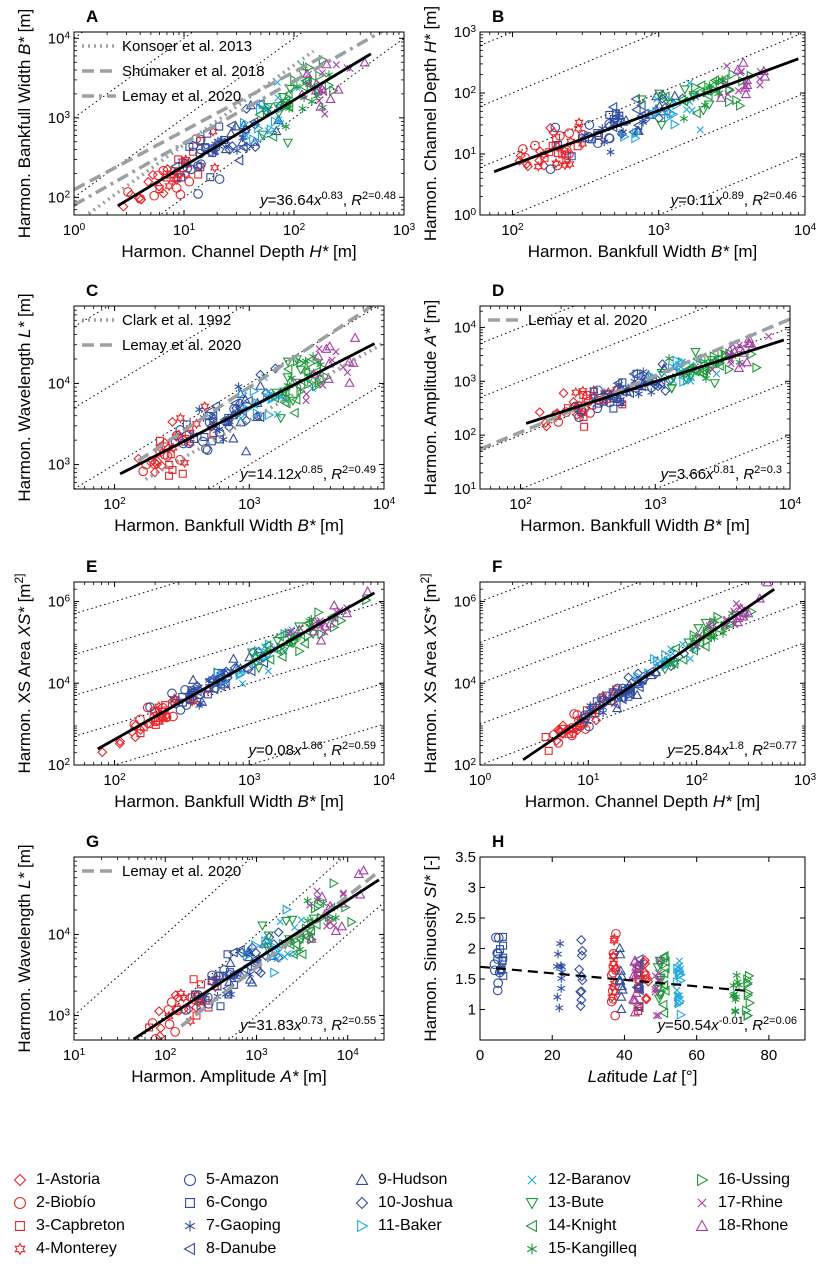 The image size is (830, 1265). Describe the element at coordinates (576, 392) in the screenshot. I see `point-D-4-Monterey` at that location.